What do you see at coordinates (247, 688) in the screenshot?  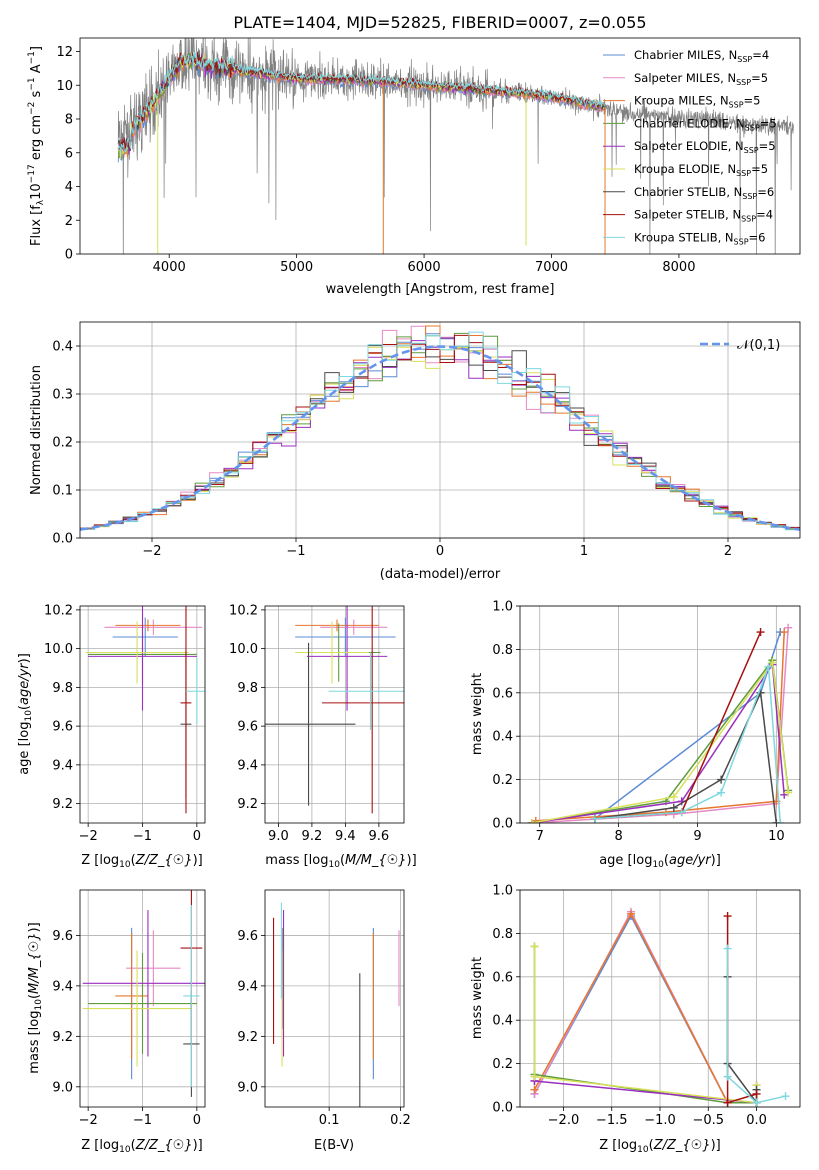 I see `y-tick-label: 9.8` at bounding box center [247, 688].